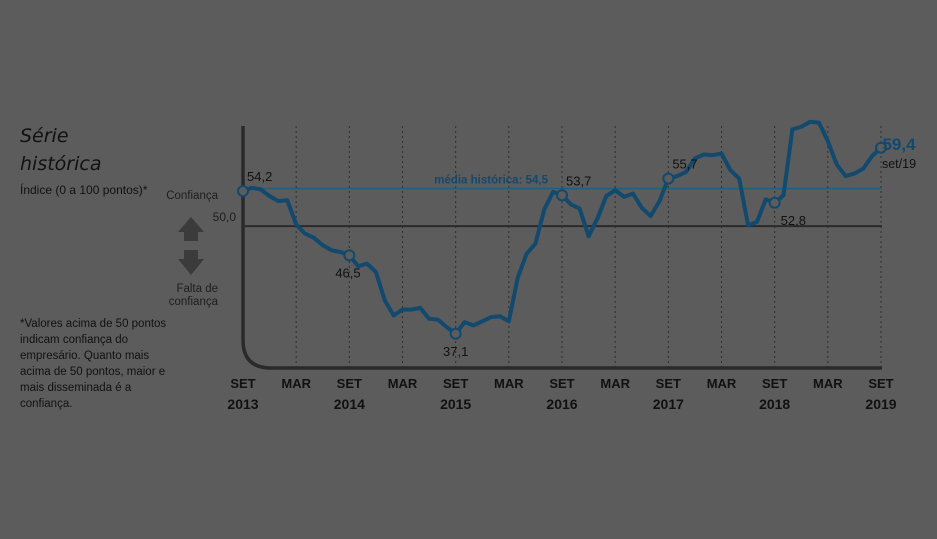 The height and width of the screenshot is (539, 937). Describe the element at coordinates (193, 302) in the screenshot. I see `no-confidence-label-line2: confiança` at that location.